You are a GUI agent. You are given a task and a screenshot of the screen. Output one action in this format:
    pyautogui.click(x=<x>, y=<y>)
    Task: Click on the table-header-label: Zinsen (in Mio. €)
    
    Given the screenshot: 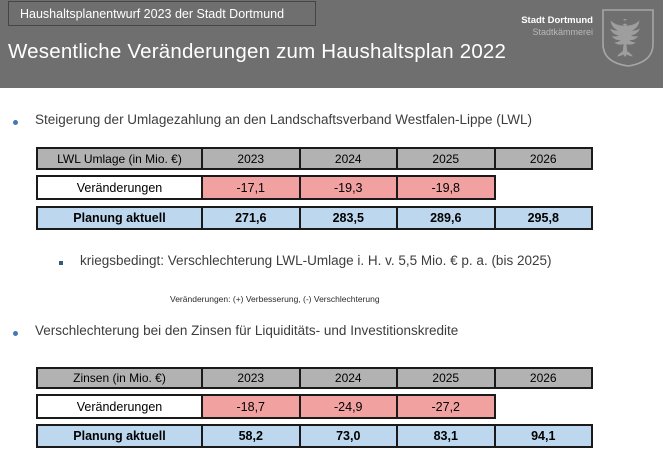 What is the action you would take?
    pyautogui.click(x=119, y=378)
    